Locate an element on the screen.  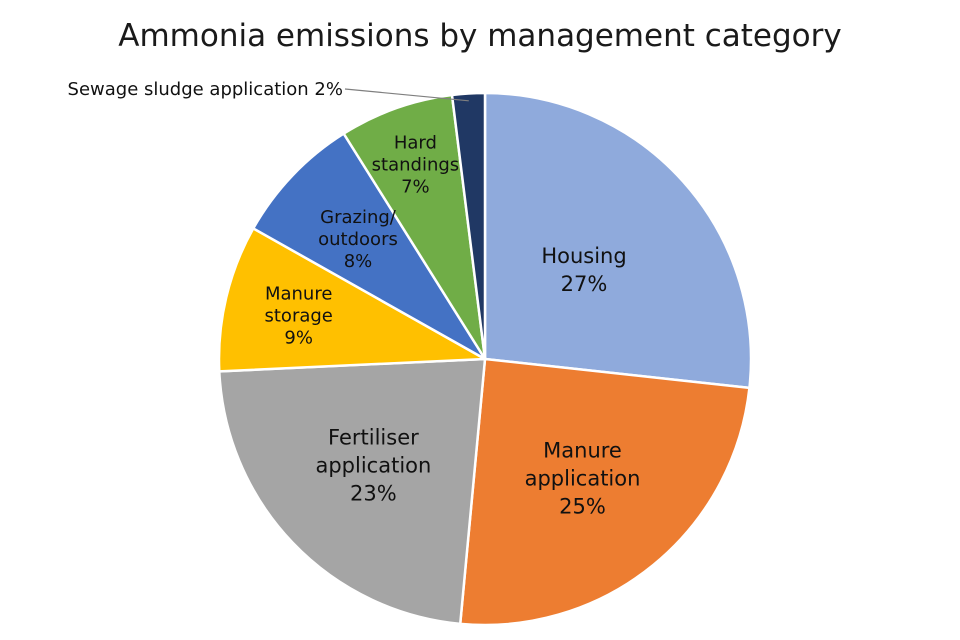
data-label-housing: Housing 27% is located at coordinates (583, 270).